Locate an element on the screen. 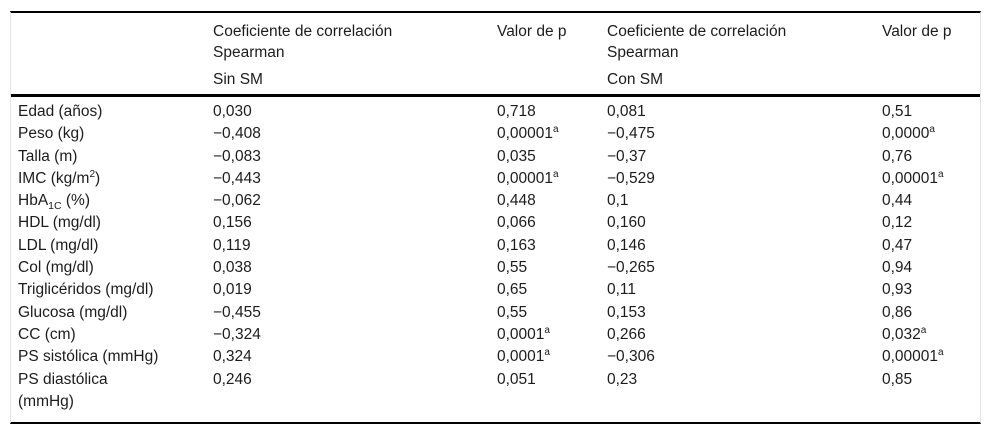 The width and height of the screenshot is (992, 434). table-row: IMC (kg/m2) −0,443 0,00001a −0,529 0,00001a is located at coordinates (495, 179).